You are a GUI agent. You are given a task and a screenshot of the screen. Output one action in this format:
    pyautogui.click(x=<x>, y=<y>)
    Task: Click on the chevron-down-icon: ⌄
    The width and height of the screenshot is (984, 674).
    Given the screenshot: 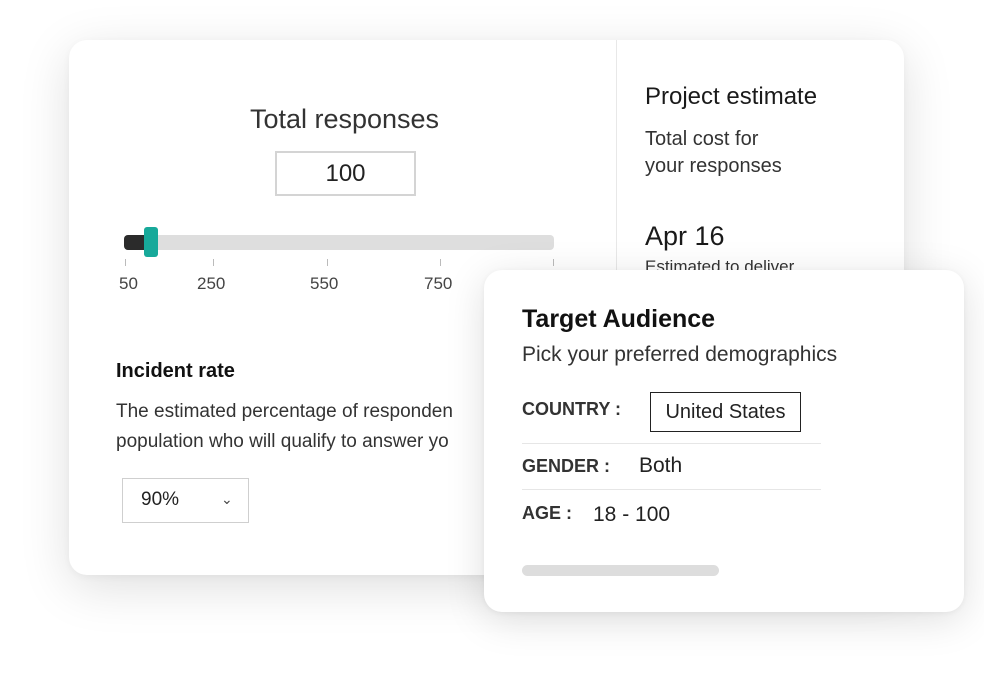 What is the action you would take?
    pyautogui.click(x=227, y=499)
    